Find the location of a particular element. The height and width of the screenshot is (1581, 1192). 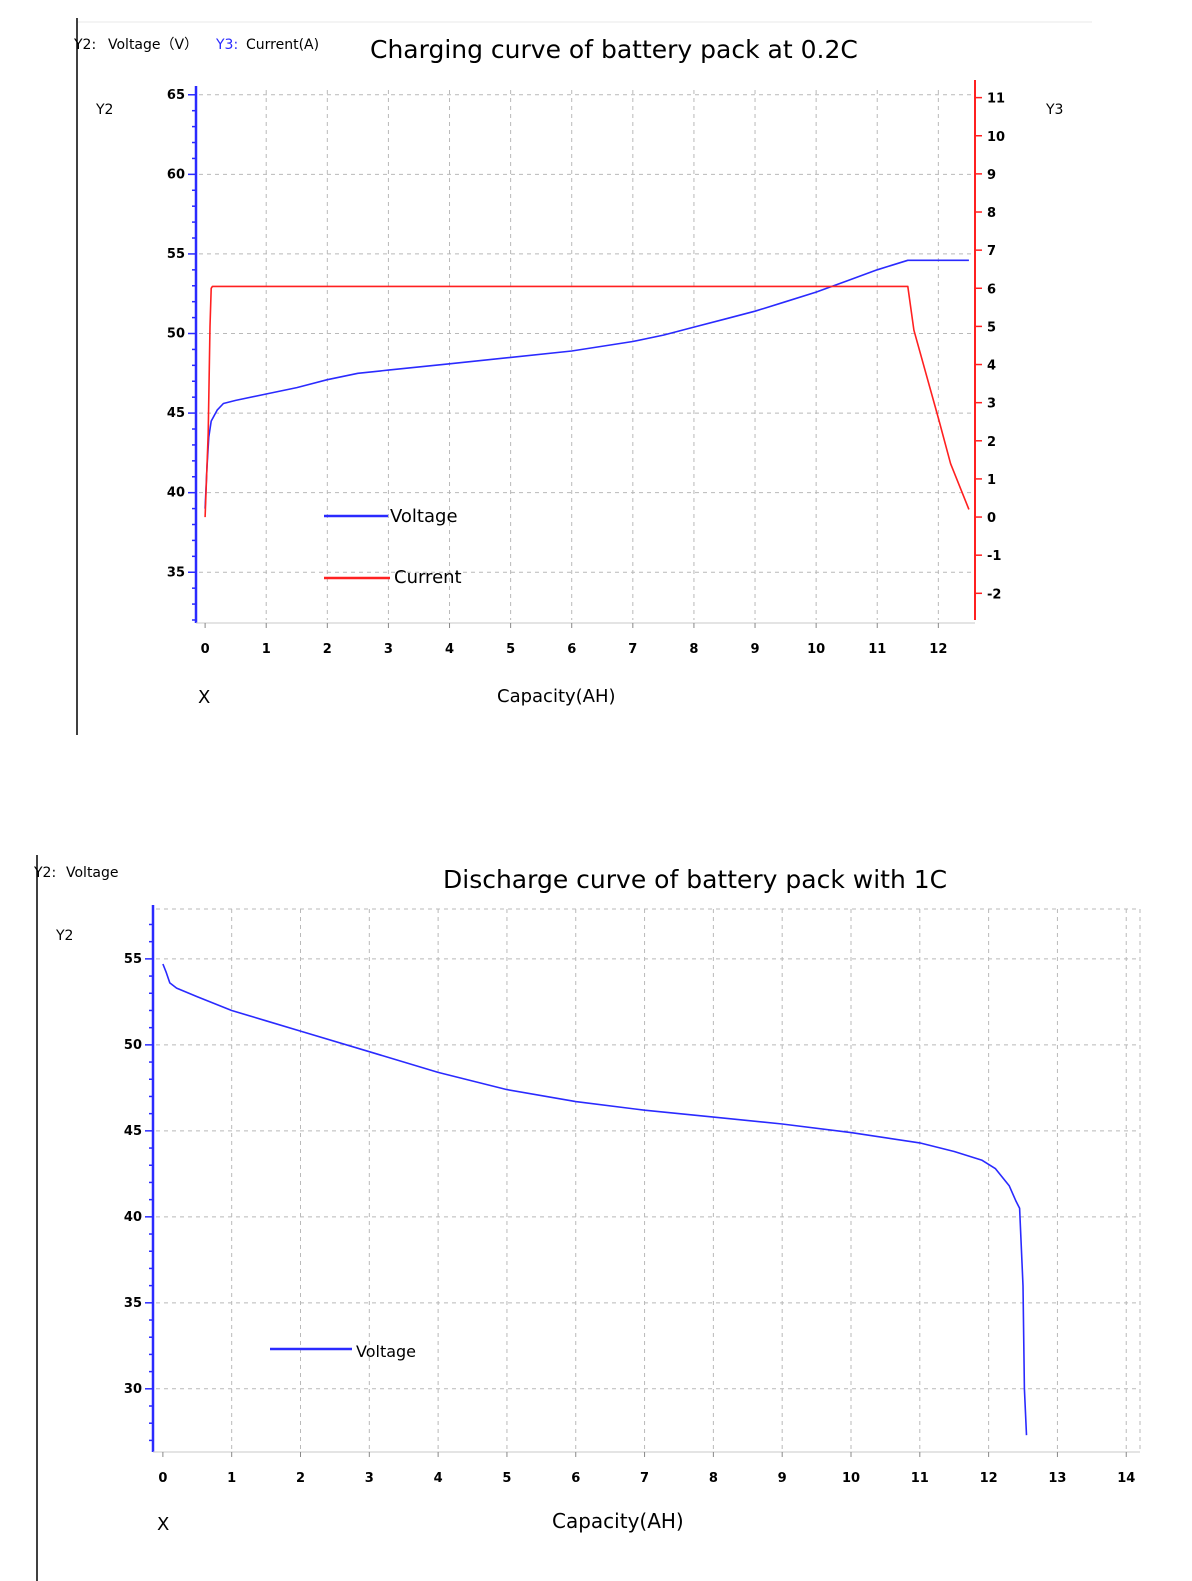

y3-tick-label: 7 is located at coordinates (991, 251).